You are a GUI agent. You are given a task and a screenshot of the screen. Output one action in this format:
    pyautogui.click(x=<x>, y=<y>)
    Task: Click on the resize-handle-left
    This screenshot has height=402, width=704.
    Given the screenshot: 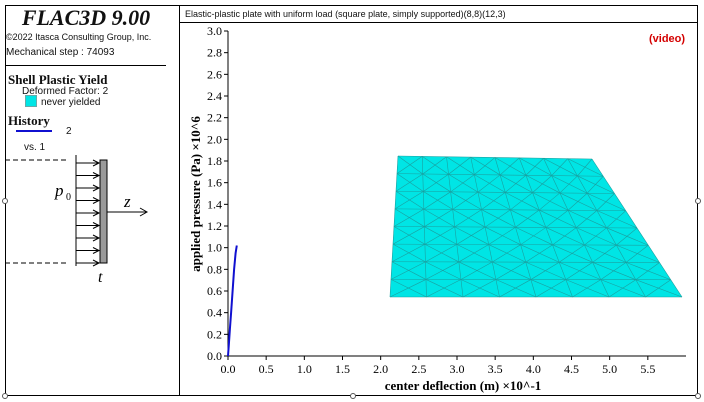 What is the action you would take?
    pyautogui.click(x=5, y=201)
    